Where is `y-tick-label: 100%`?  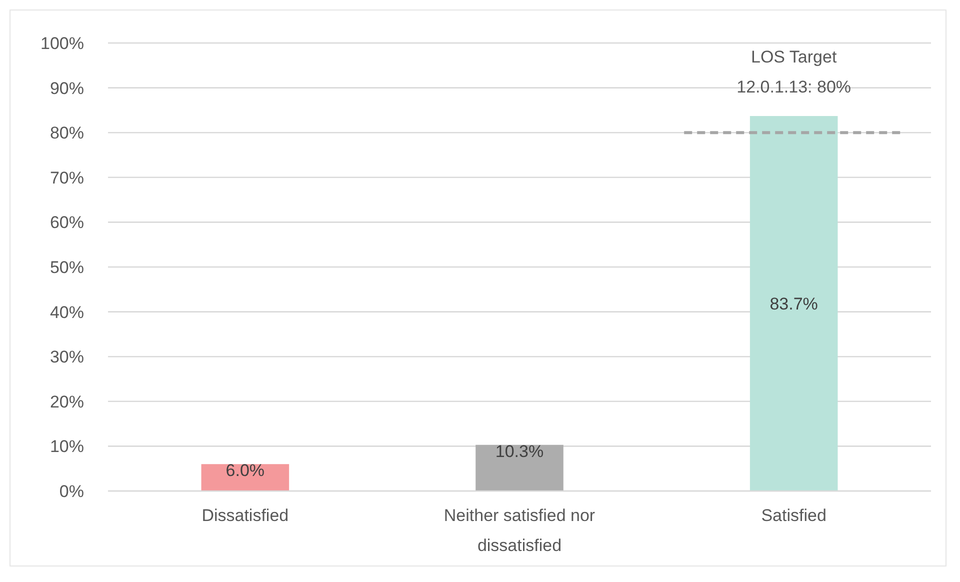 y-tick-label: 100% is located at coordinates (62, 43).